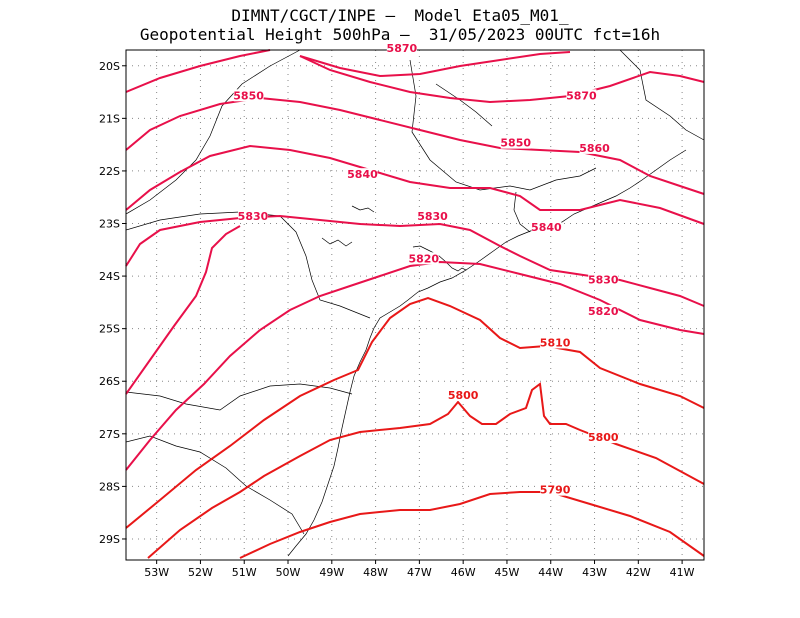  I want to click on lat-tick-label: 20S, so click(109, 66).